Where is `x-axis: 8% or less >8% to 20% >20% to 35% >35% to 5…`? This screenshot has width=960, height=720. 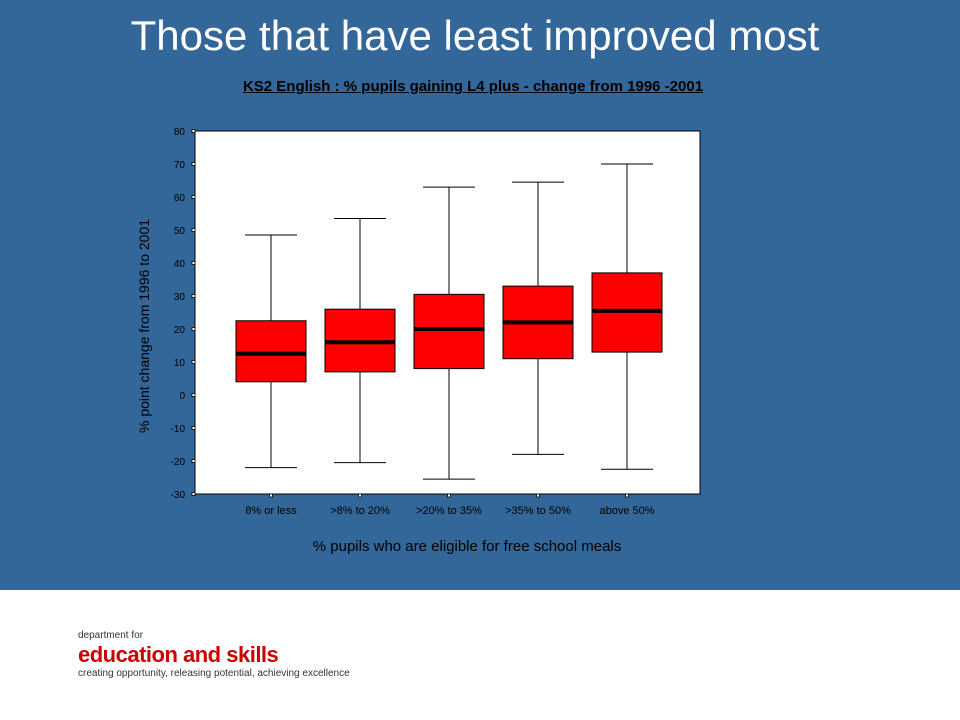 x-axis: 8% or less >8% to 20% >20% to 35% >35% to 5… is located at coordinates (450, 505).